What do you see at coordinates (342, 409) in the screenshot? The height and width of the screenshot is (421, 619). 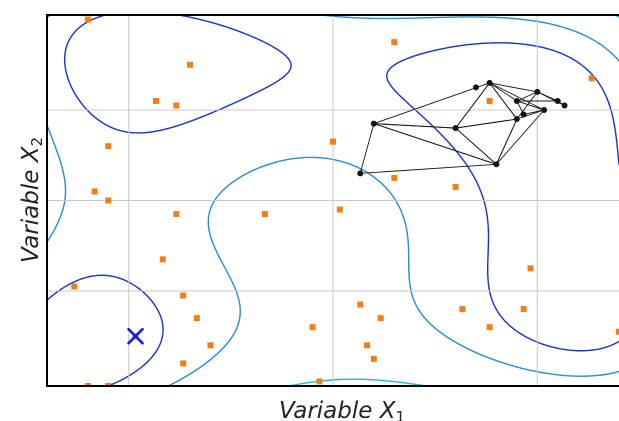 I see `x-axis-label: Variable X1` at bounding box center [342, 409].